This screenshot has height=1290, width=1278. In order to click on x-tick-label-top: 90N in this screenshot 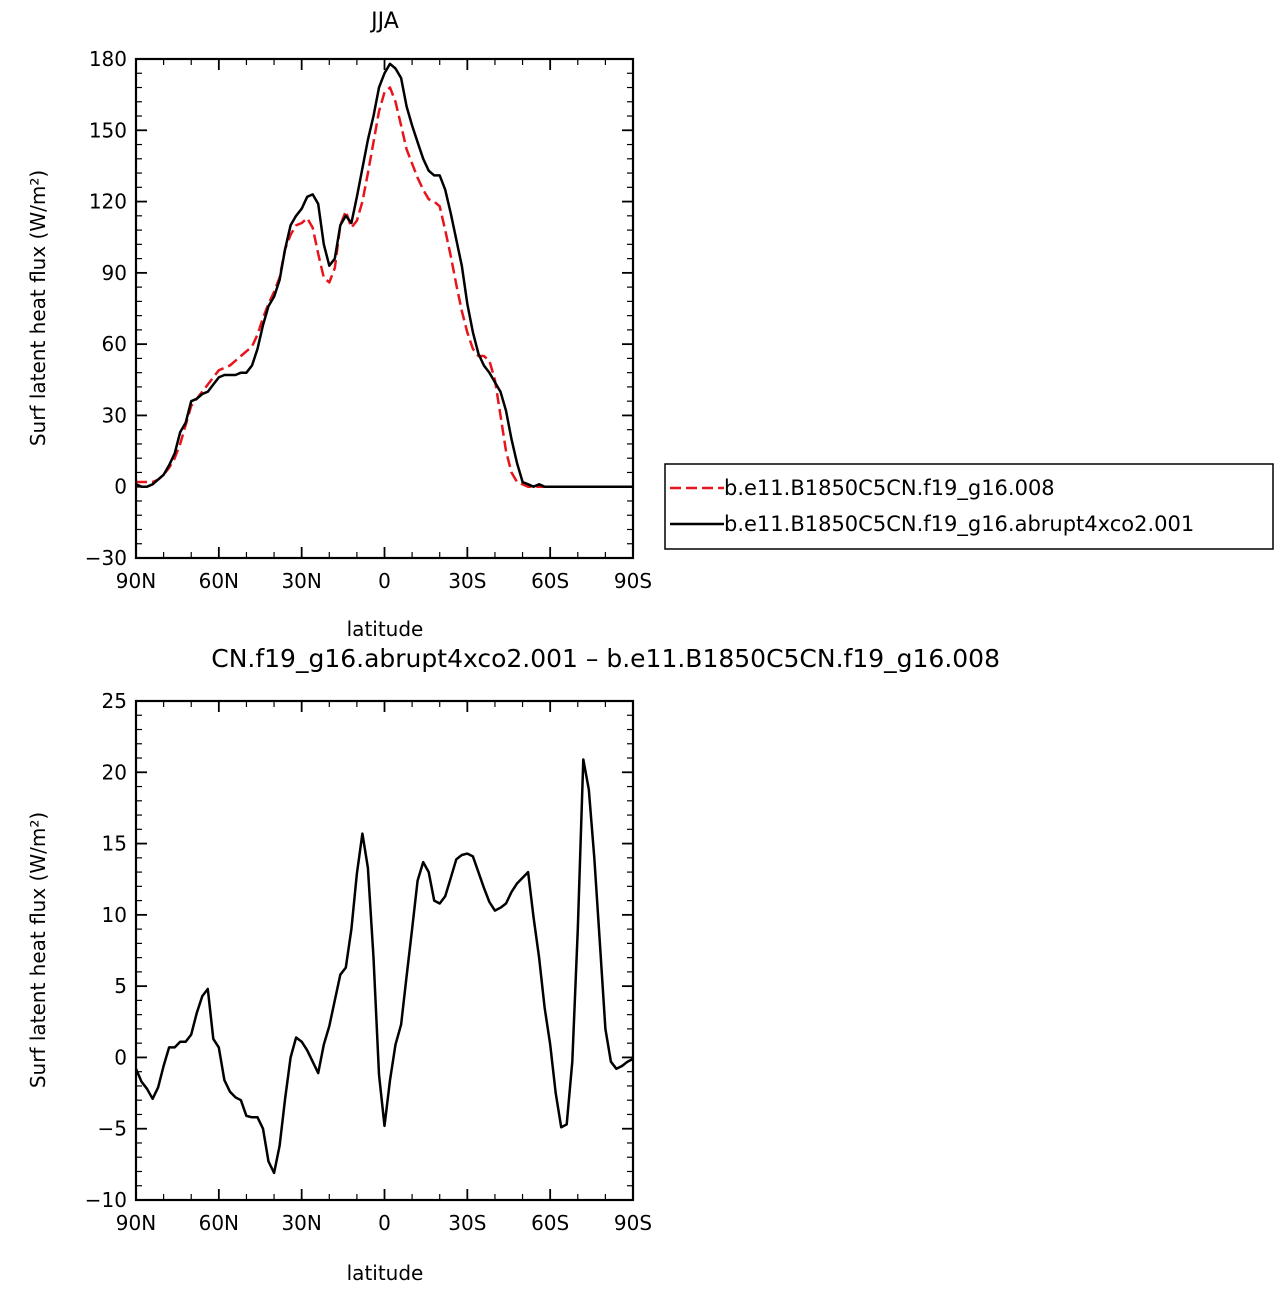, I will do `click(136, 581)`.